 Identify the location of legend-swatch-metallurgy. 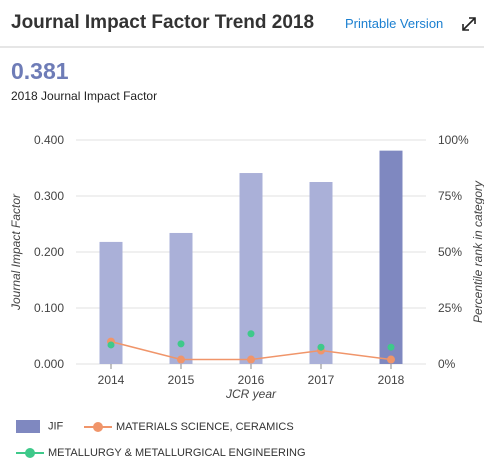
(30, 453).